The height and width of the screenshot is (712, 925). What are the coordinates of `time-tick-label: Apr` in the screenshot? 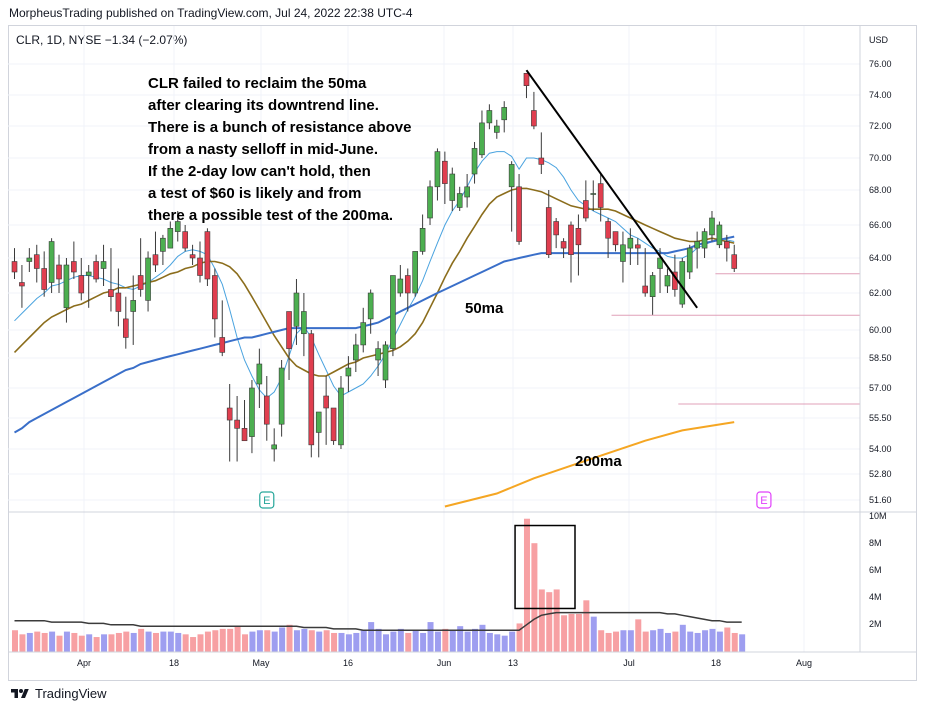 It's located at (84, 663).